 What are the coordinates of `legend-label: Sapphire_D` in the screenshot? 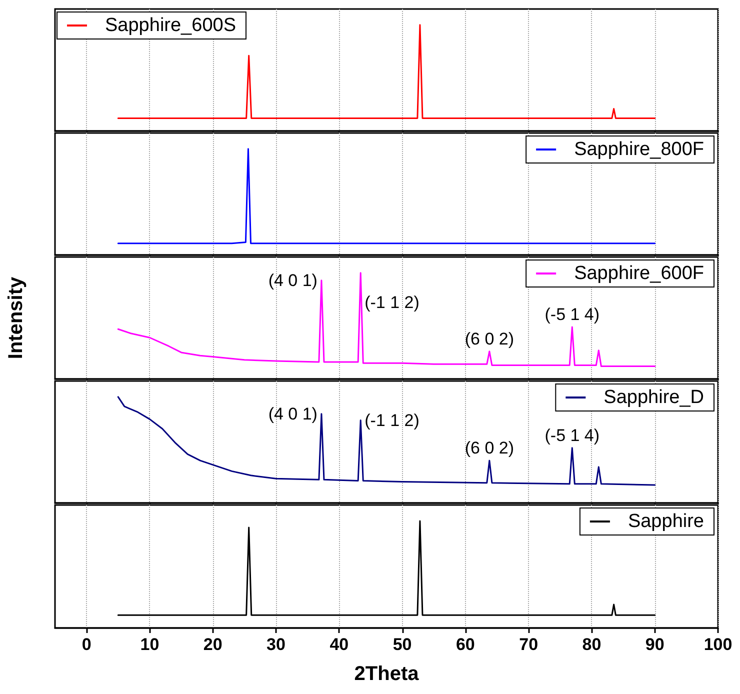 It's located at (654, 397).